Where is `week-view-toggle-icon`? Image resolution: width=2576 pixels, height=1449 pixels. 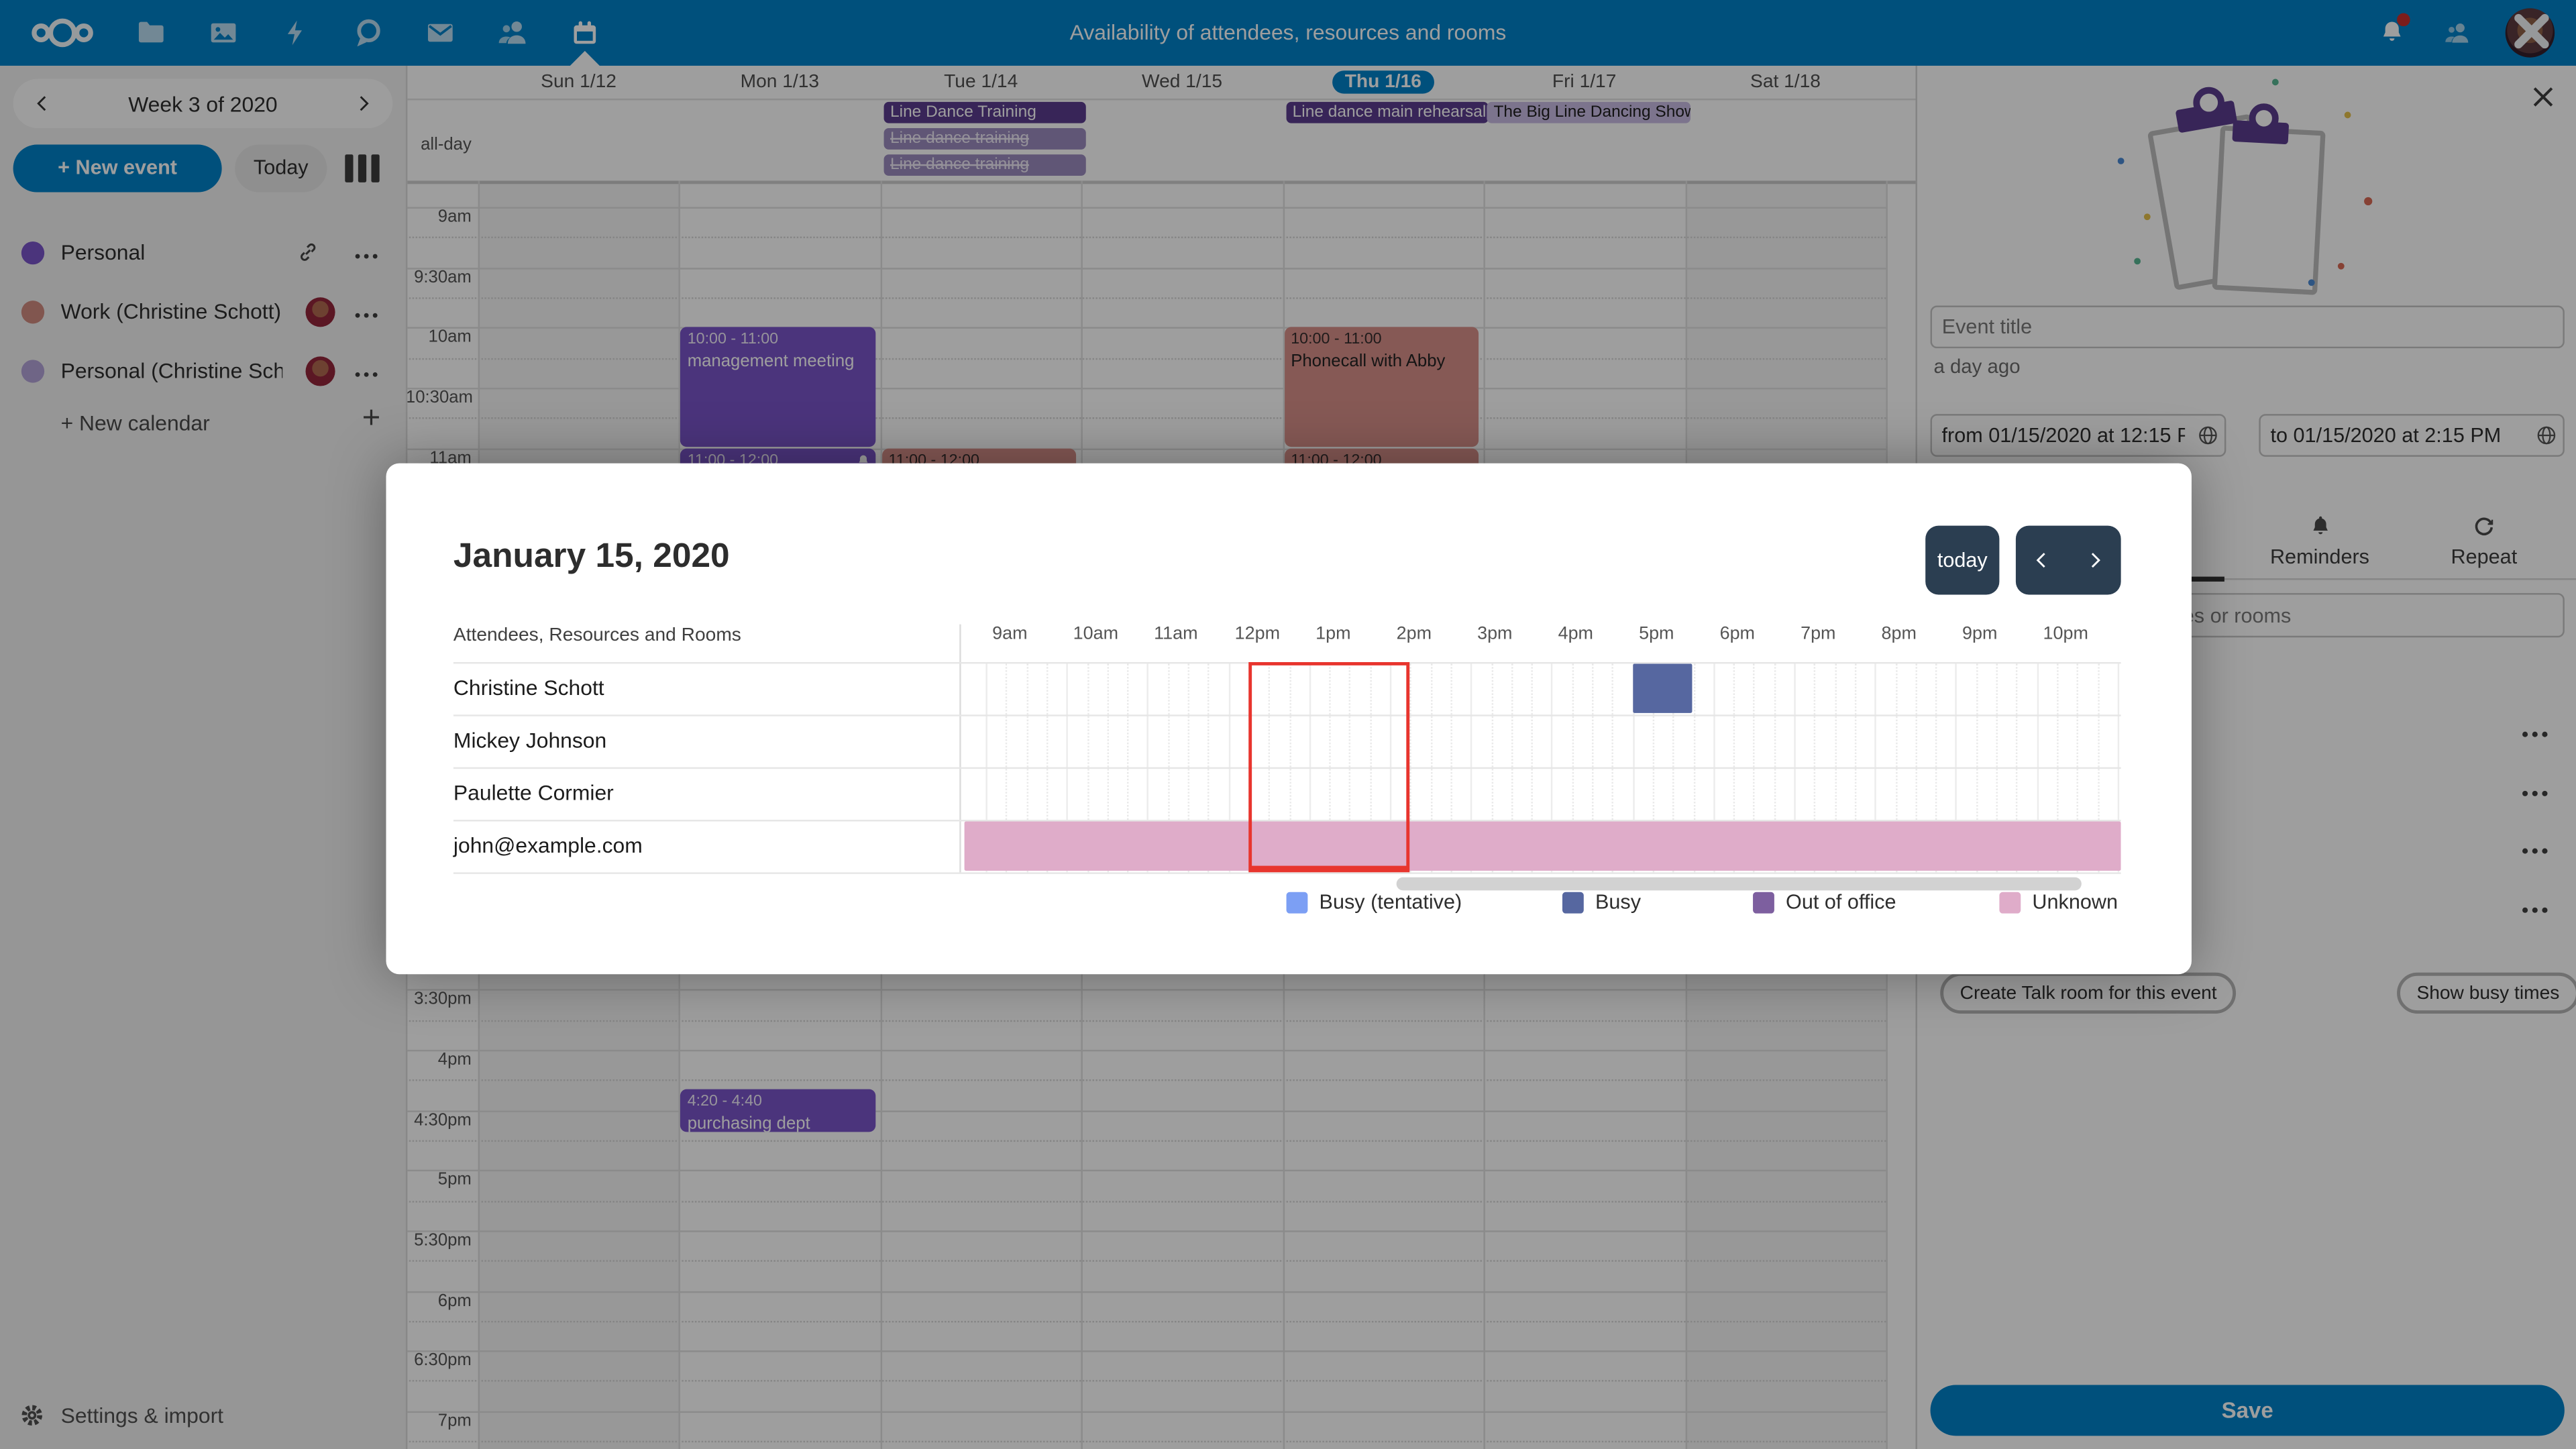
week-view-toggle-icon is located at coordinates (361, 168).